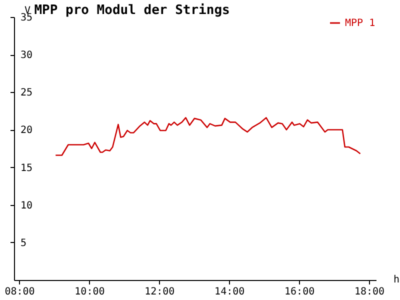 The image size is (400, 300). Describe the element at coordinates (369, 292) in the screenshot. I see `x-tick-label: 18:00` at that location.